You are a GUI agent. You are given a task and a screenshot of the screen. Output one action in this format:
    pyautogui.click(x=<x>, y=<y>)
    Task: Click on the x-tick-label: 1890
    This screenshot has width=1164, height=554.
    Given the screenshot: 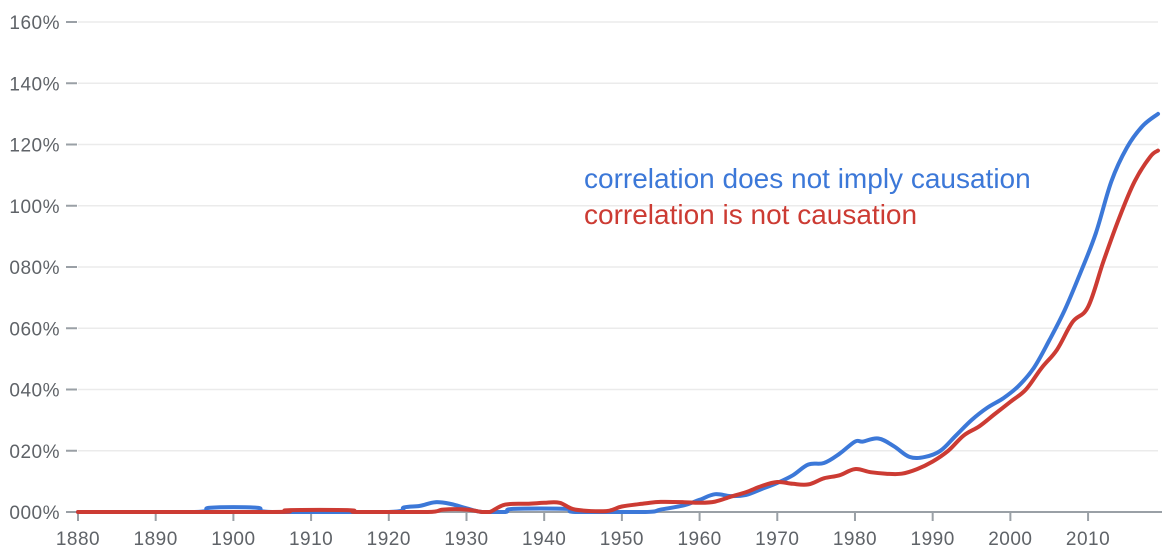 What is the action you would take?
    pyautogui.click(x=156, y=539)
    